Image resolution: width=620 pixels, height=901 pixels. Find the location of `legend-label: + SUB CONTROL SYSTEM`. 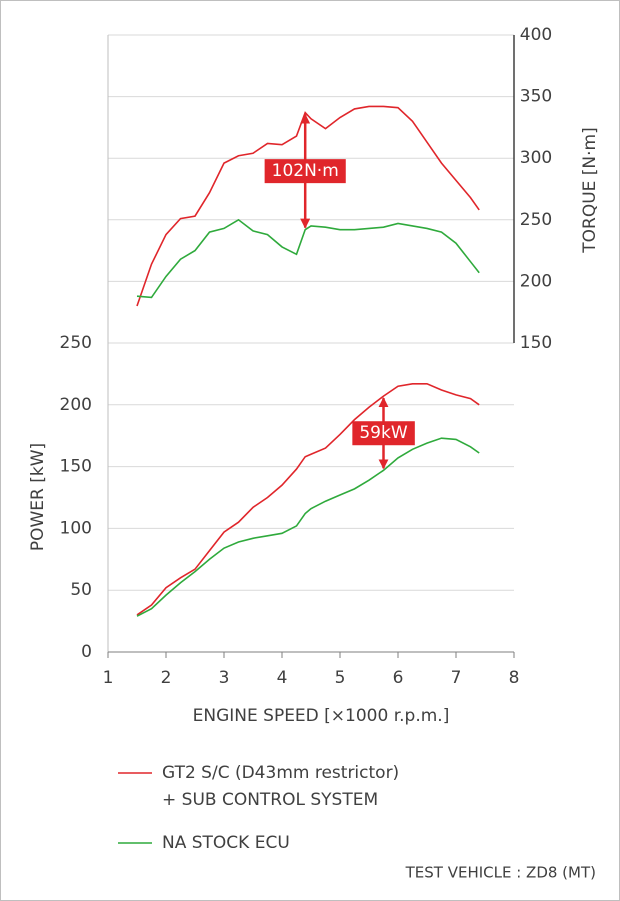

legend-label: + SUB CONTROL SYSTEM is located at coordinates (270, 800).